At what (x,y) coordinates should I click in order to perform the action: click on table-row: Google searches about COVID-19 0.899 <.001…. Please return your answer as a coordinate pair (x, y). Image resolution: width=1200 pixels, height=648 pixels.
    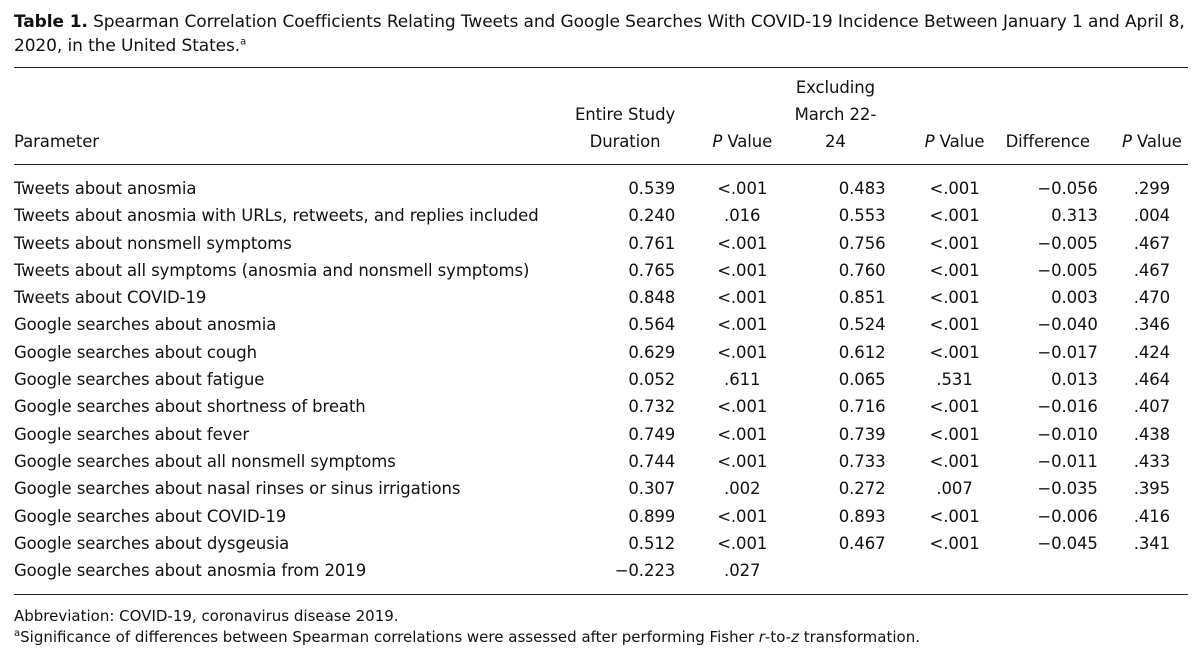
    Looking at the image, I should click on (601, 516).